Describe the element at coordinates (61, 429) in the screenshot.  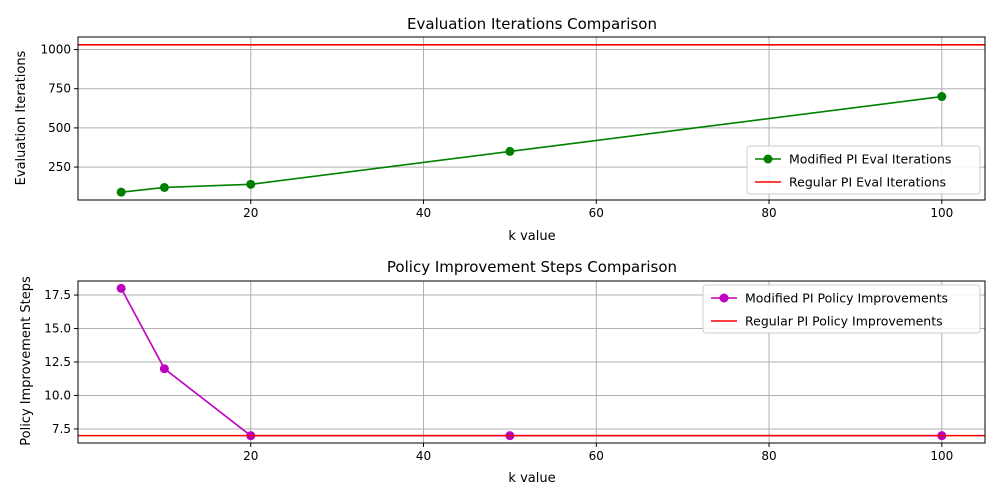
I see `y-tick-label: 7.5` at that location.